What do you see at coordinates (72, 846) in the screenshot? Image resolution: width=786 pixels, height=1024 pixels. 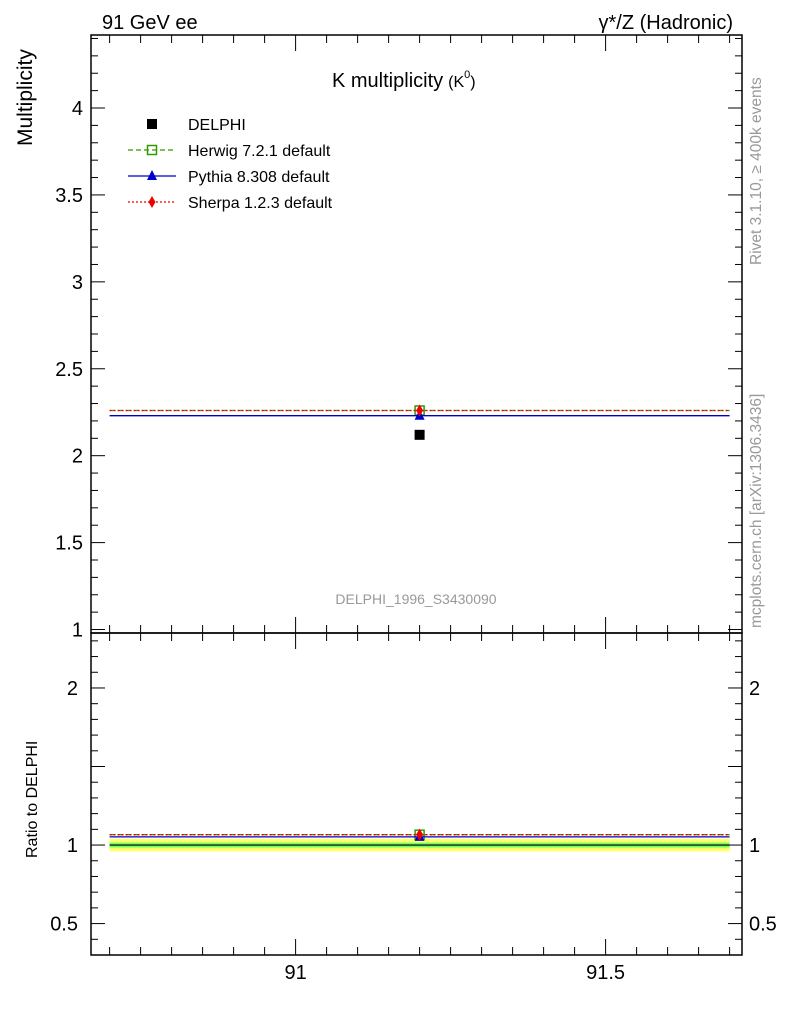 I see `ratio-ytick-label-left: 1` at bounding box center [72, 846].